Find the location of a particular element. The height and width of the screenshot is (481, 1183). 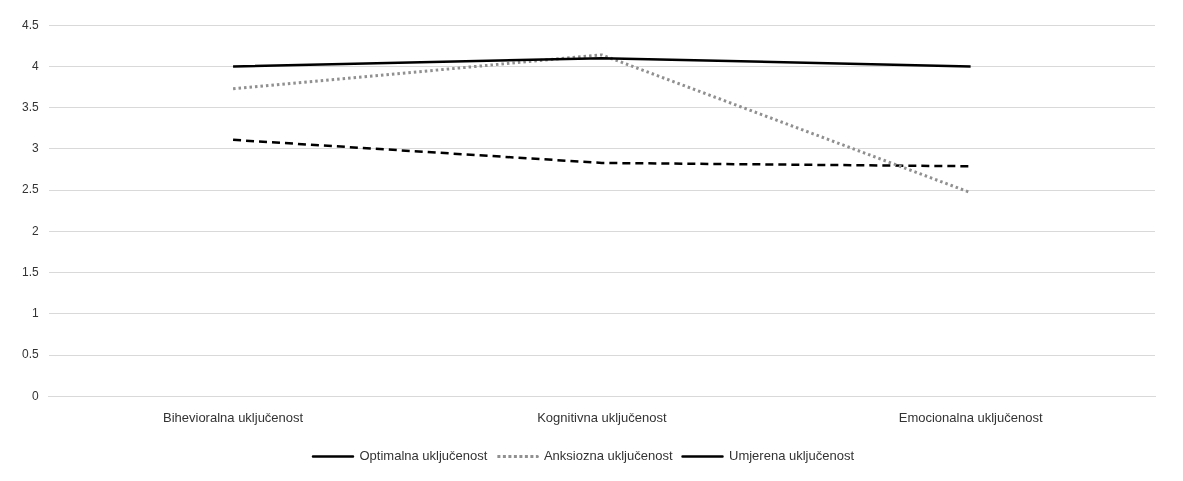

y-tick-label: 0.5 is located at coordinates (30, 354).